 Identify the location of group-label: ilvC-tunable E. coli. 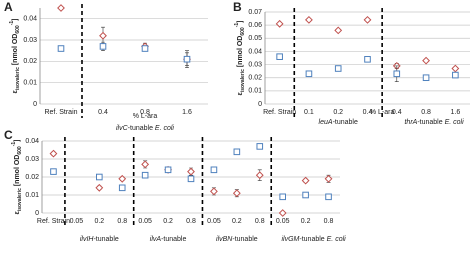
(145, 128).